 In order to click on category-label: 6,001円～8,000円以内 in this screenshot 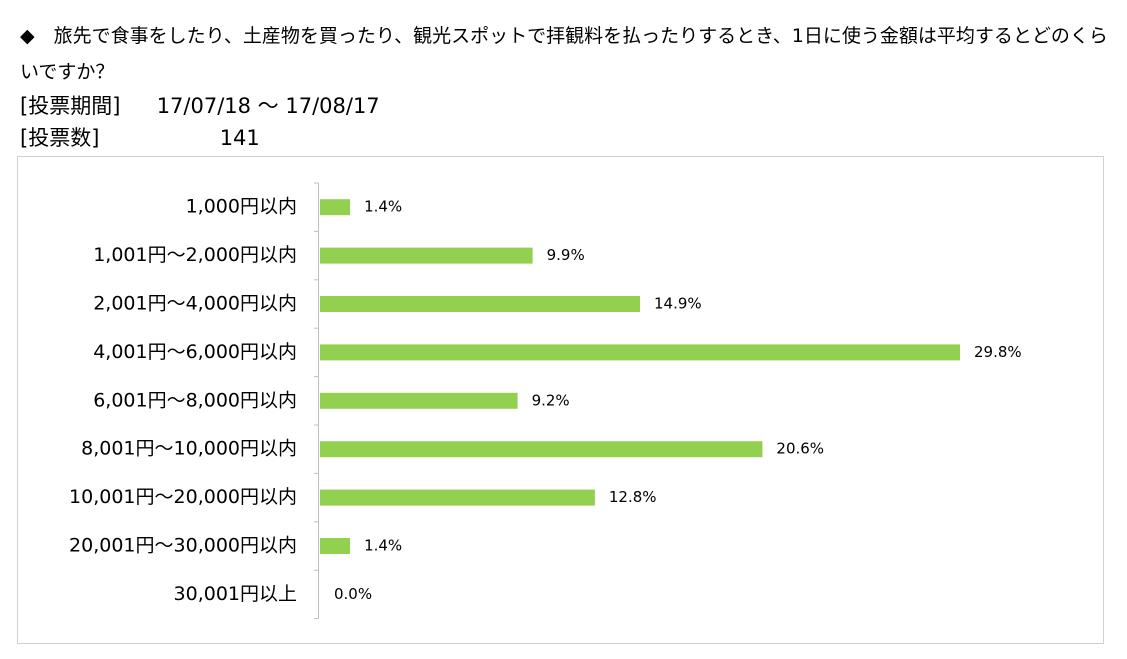, I will do `click(195, 400)`.